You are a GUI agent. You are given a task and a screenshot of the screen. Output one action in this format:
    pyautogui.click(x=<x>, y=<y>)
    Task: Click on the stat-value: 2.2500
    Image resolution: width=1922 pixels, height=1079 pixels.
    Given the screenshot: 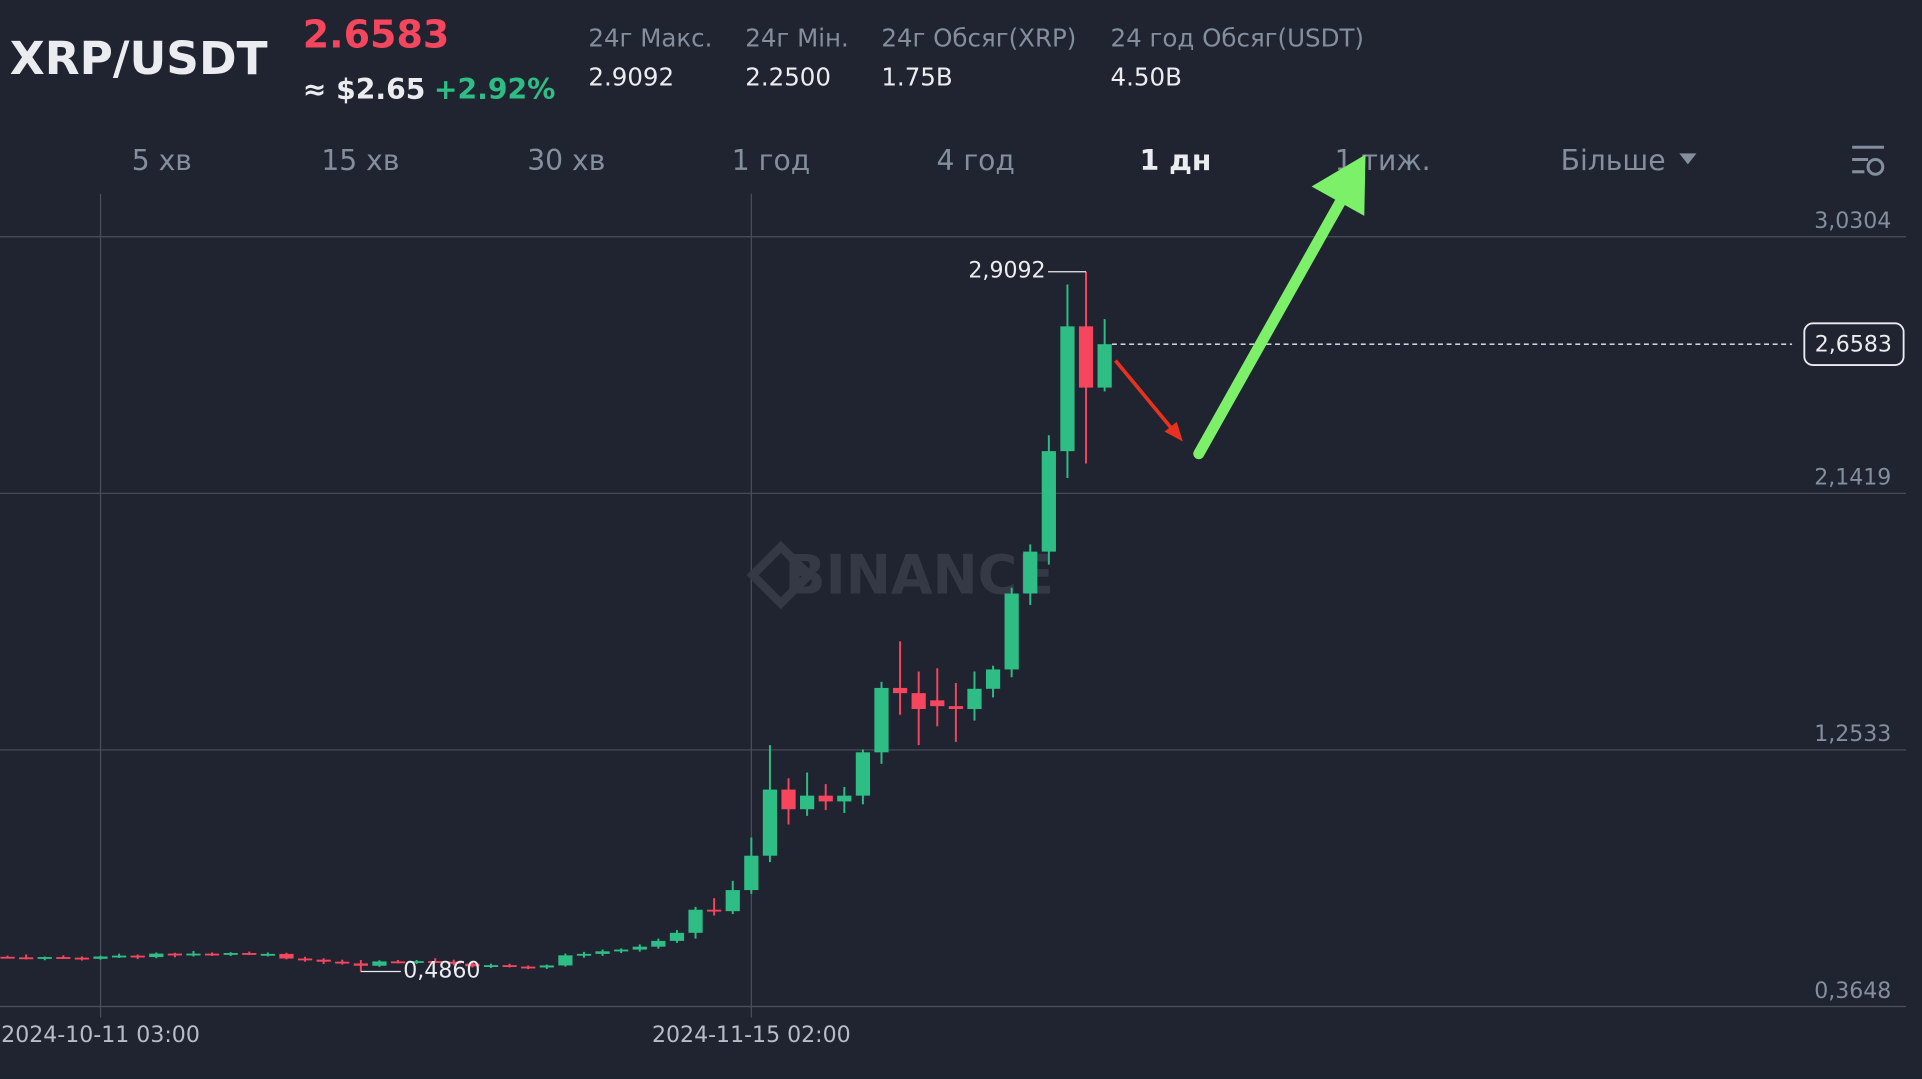 What is the action you would take?
    pyautogui.click(x=788, y=77)
    